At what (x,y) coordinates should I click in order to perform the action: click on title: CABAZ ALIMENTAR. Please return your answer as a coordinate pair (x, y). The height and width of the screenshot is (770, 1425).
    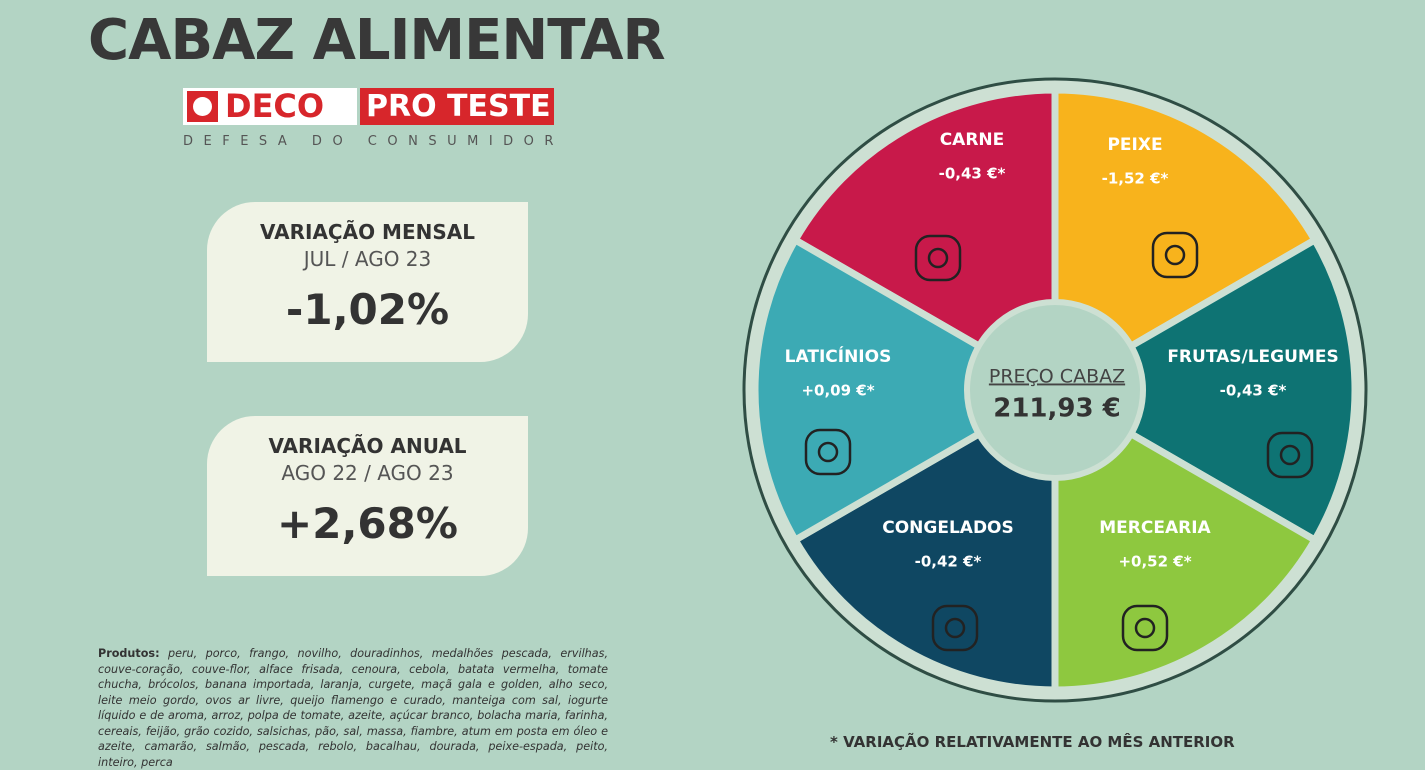
    Looking at the image, I should click on (377, 40).